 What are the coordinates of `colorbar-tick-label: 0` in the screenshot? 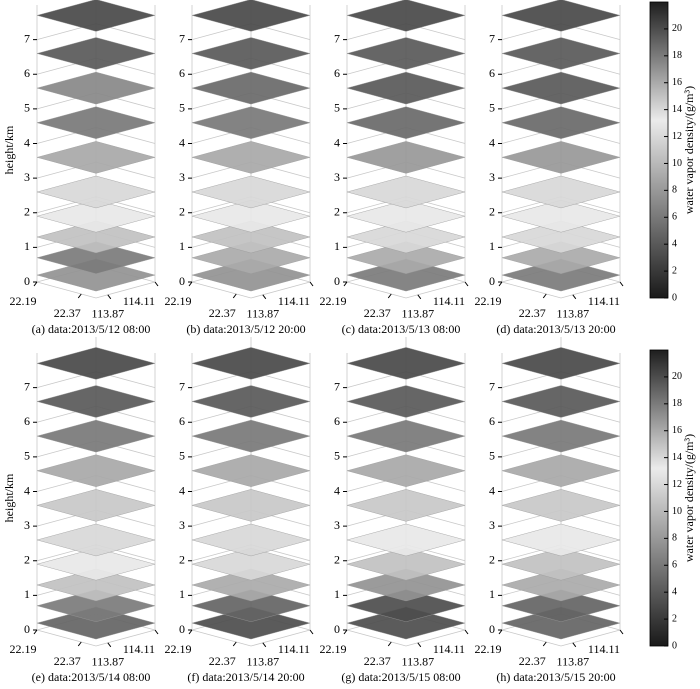 It's located at (674, 645).